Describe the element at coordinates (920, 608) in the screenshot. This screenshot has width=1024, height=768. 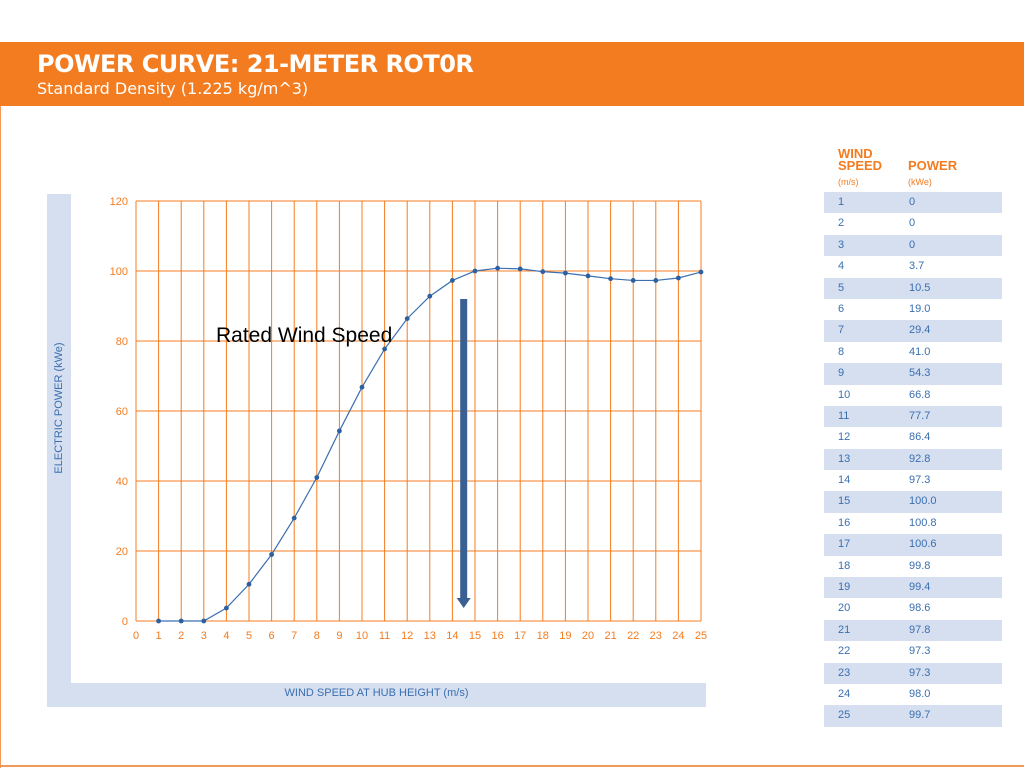
I see `table-cell-power: 98.6` at that location.